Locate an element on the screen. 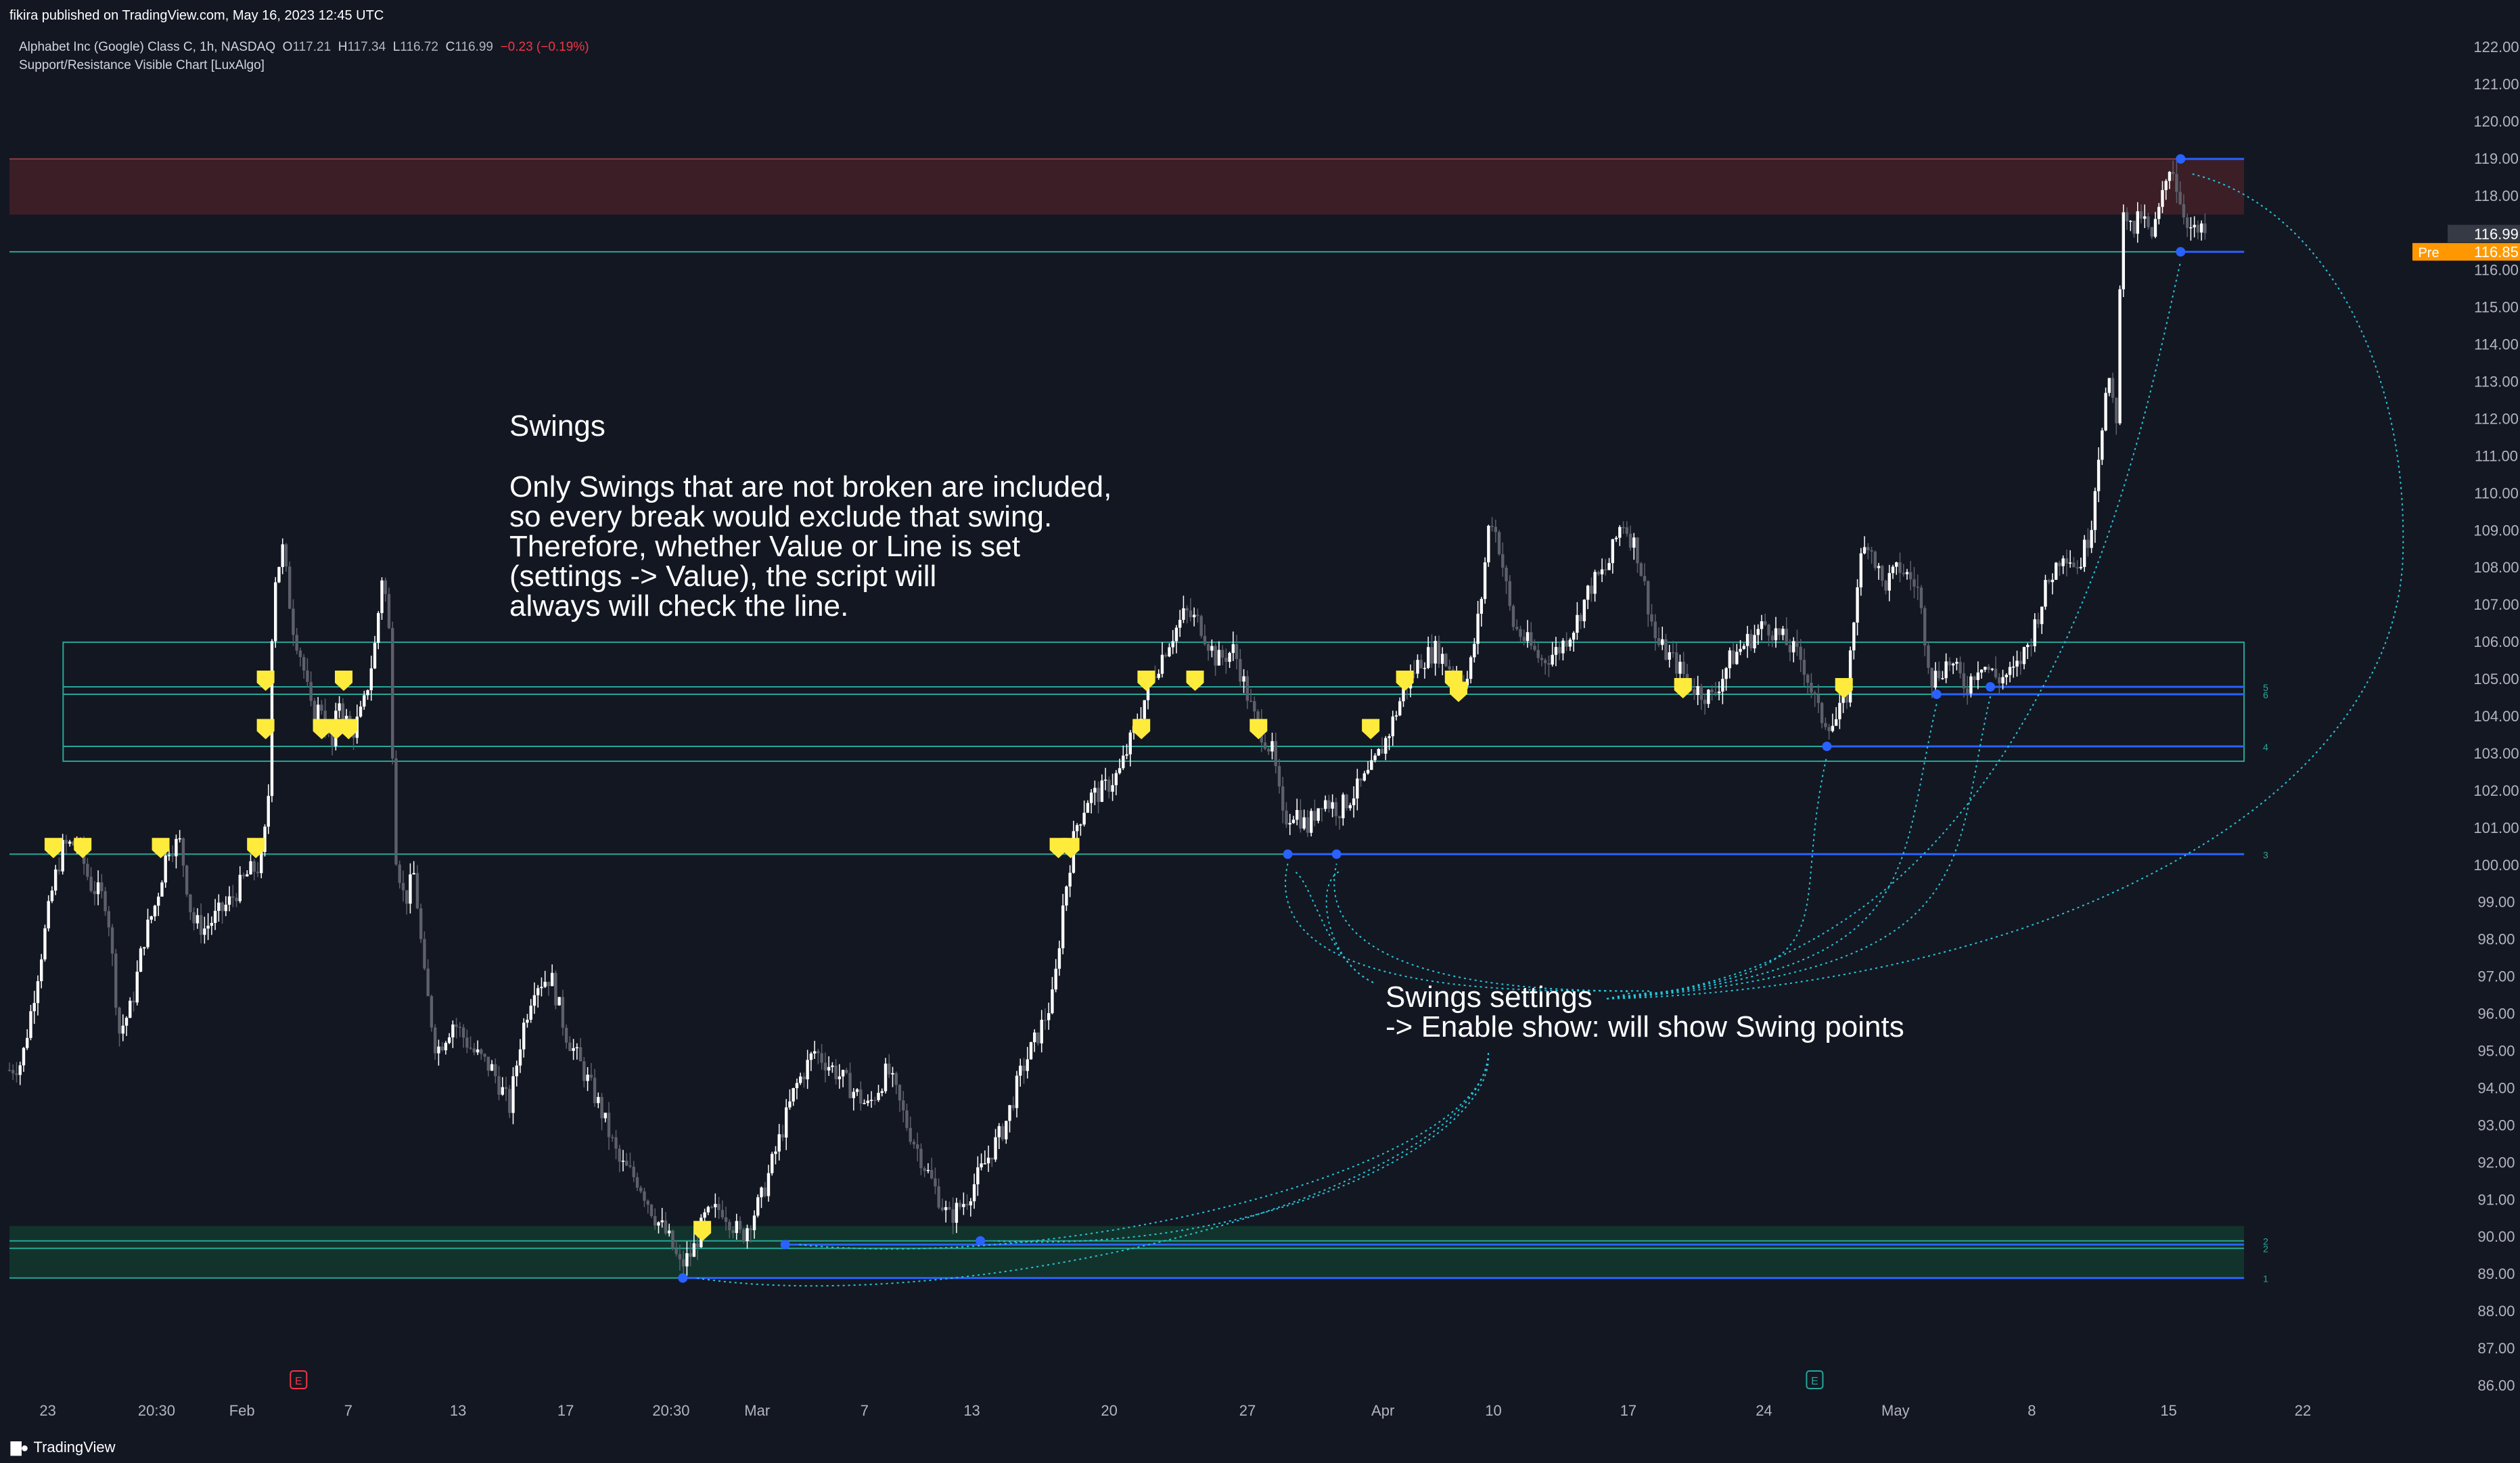 Image resolution: width=2520 pixels, height=1463 pixels. level-tag: 1 is located at coordinates (2266, 1279).